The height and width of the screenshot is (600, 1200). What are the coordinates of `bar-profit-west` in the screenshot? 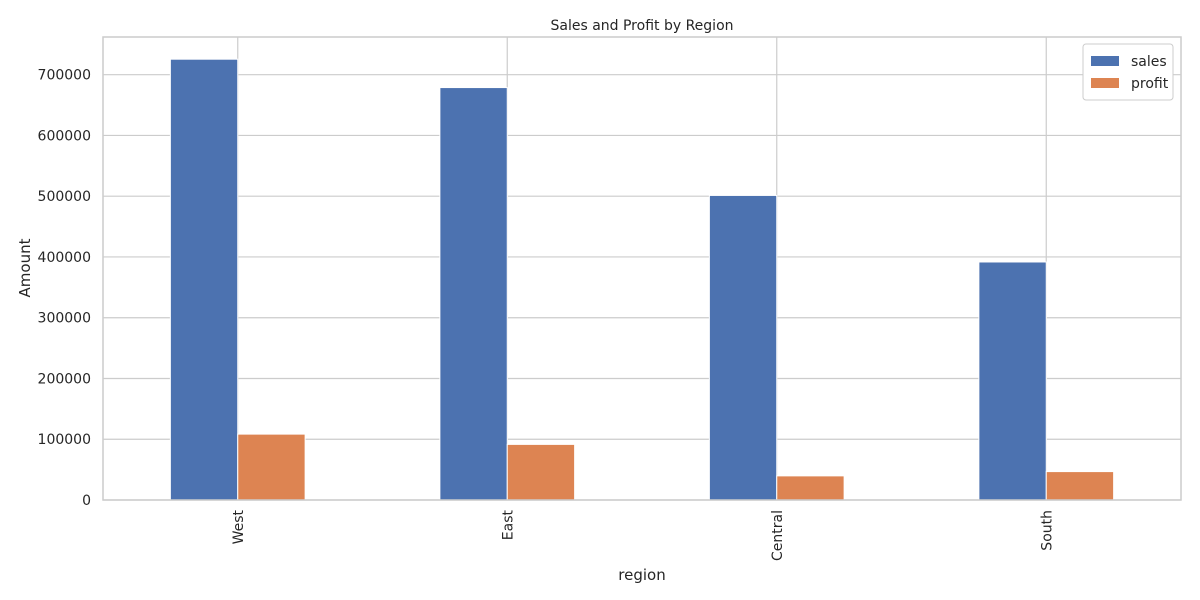 It's located at (271, 467).